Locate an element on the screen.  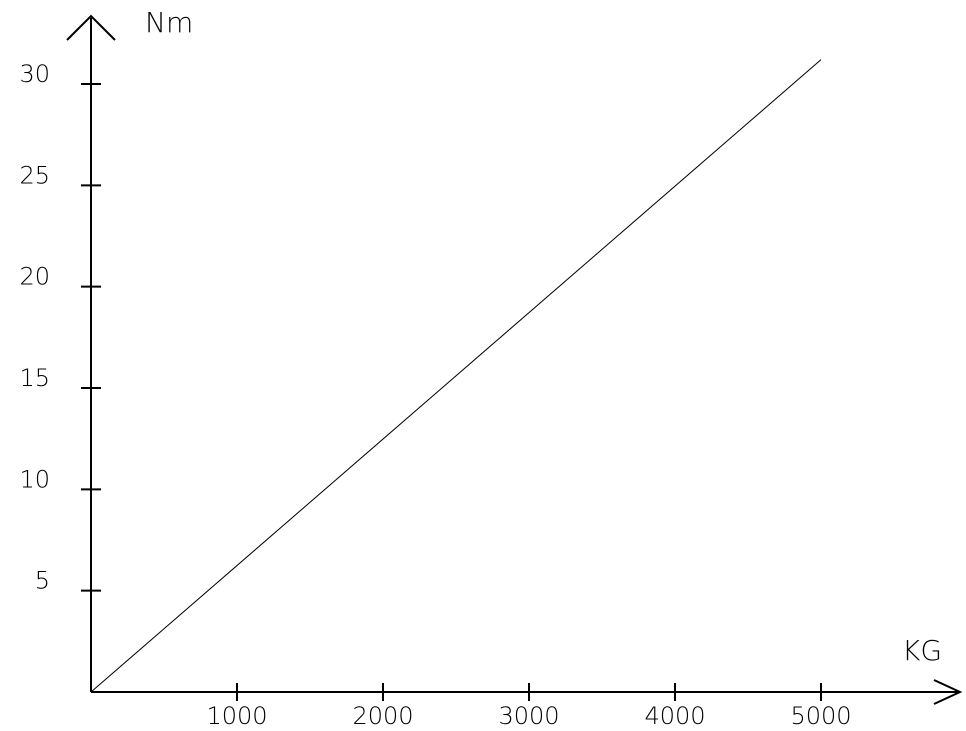
x-tick-label: 3000 is located at coordinates (528, 716).